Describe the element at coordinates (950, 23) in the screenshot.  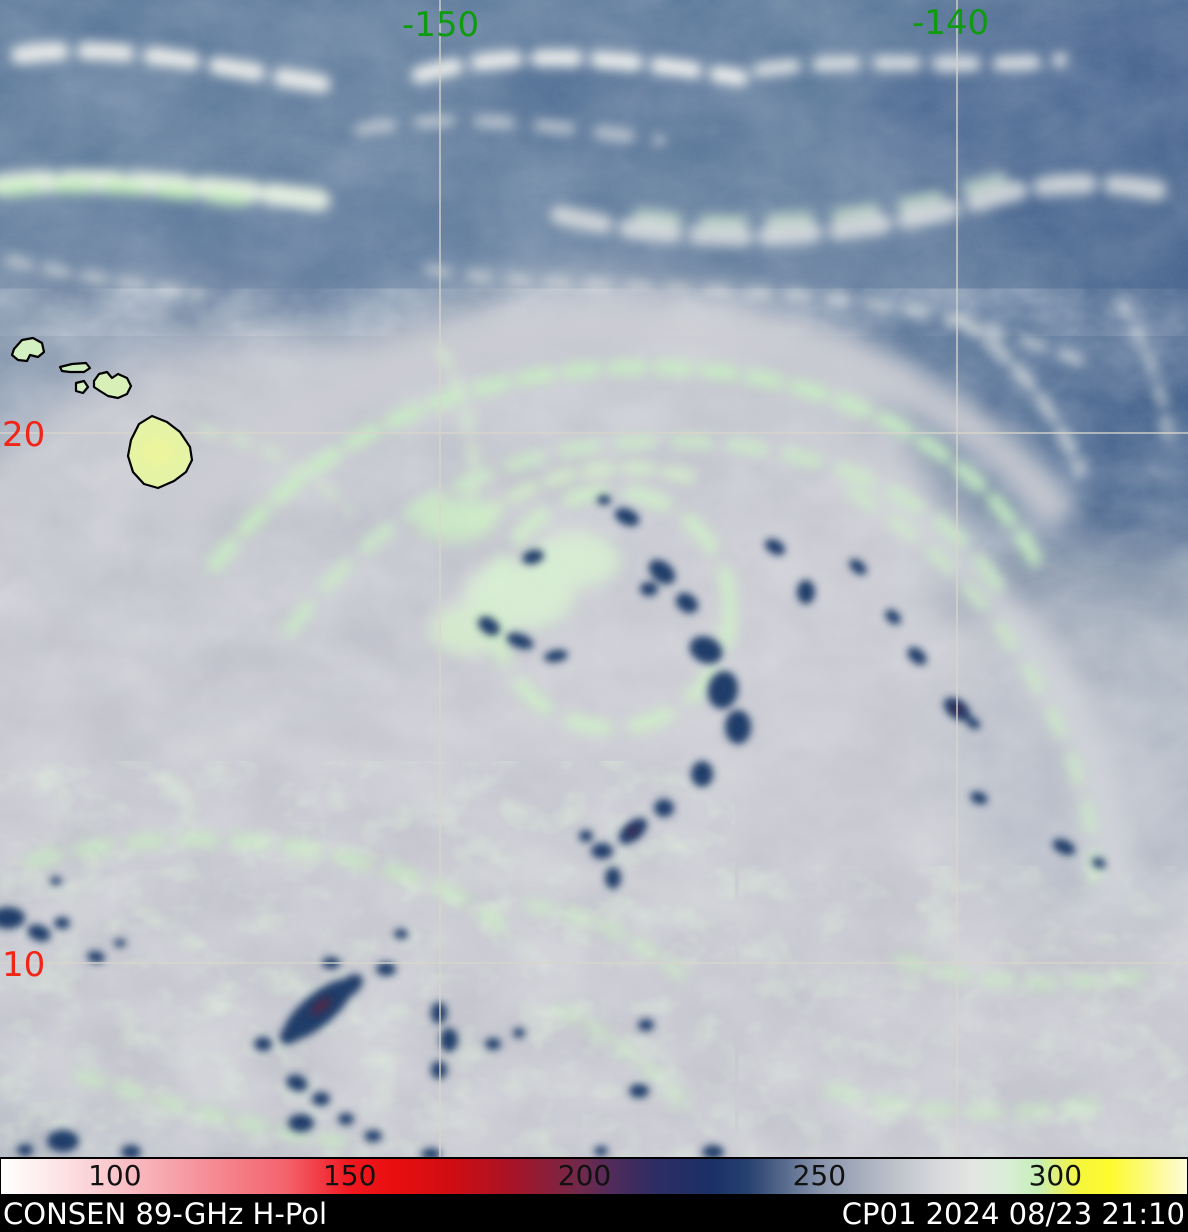
I see `longitude-label-140: -140` at that location.